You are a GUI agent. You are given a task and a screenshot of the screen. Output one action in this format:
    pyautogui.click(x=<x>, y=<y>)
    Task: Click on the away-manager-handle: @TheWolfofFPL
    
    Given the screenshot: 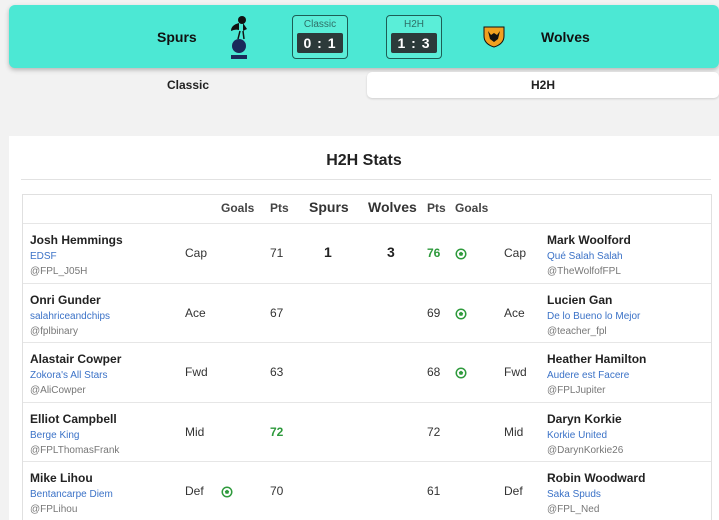 What is the action you would take?
    pyautogui.click(x=584, y=271)
    